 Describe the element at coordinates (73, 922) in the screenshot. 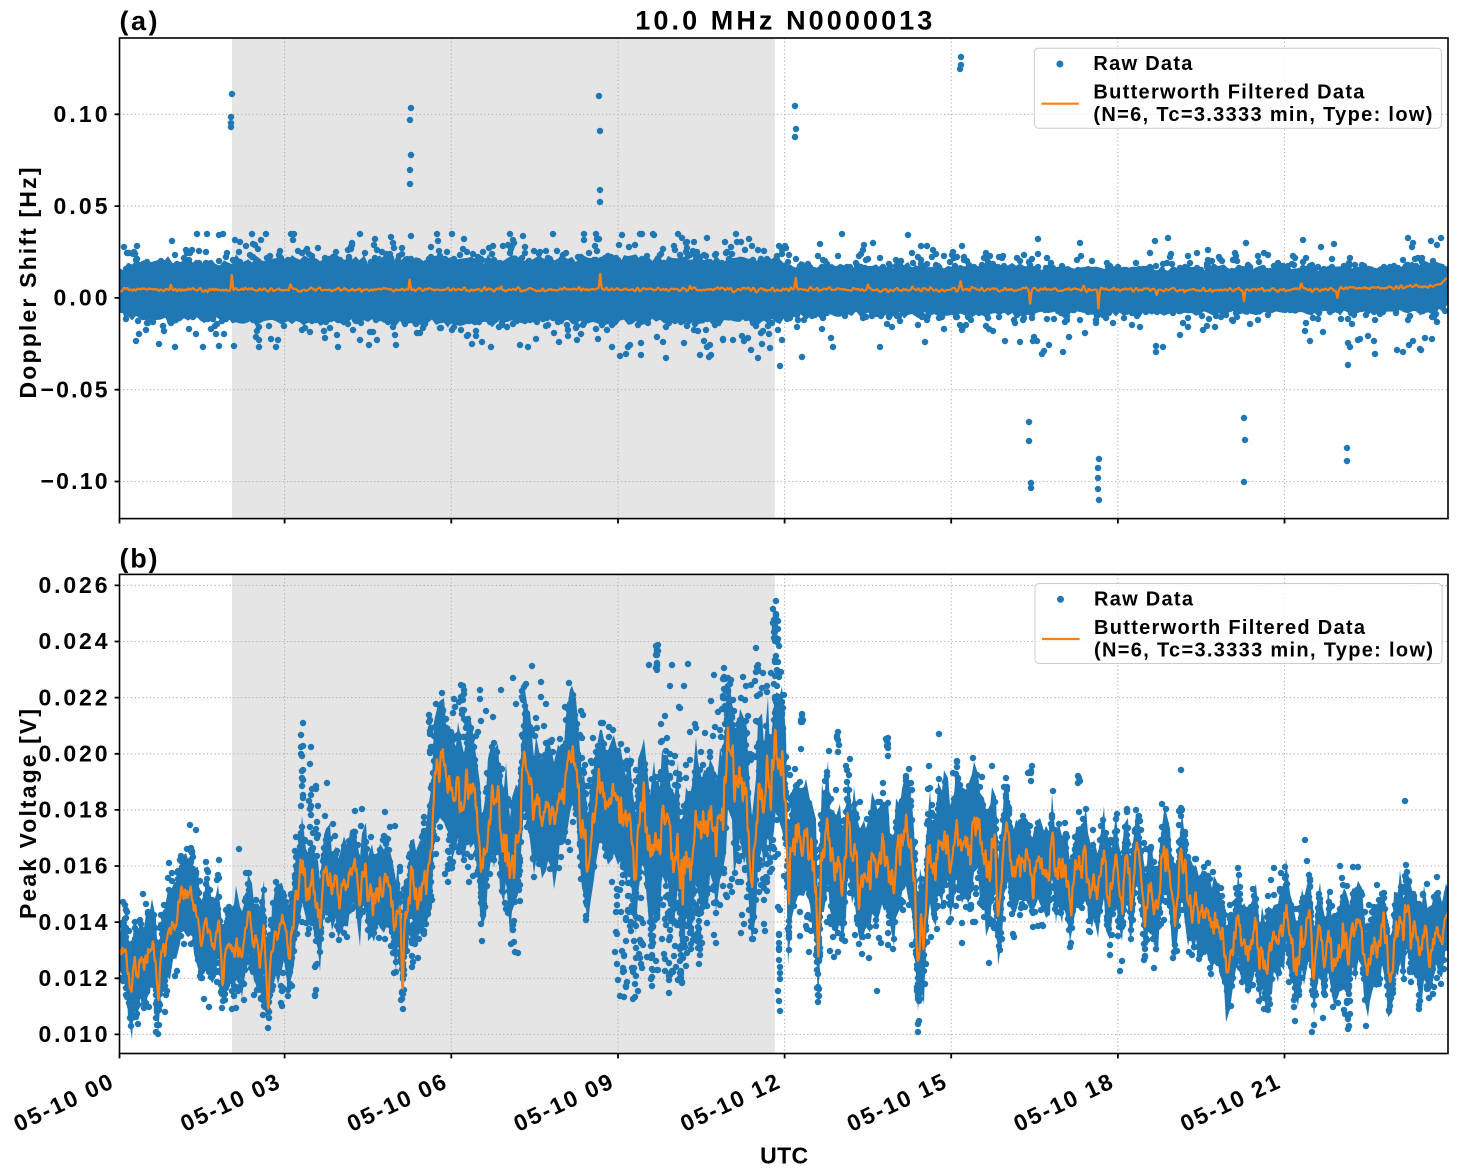

I see `svg-text: 0.014` at that location.